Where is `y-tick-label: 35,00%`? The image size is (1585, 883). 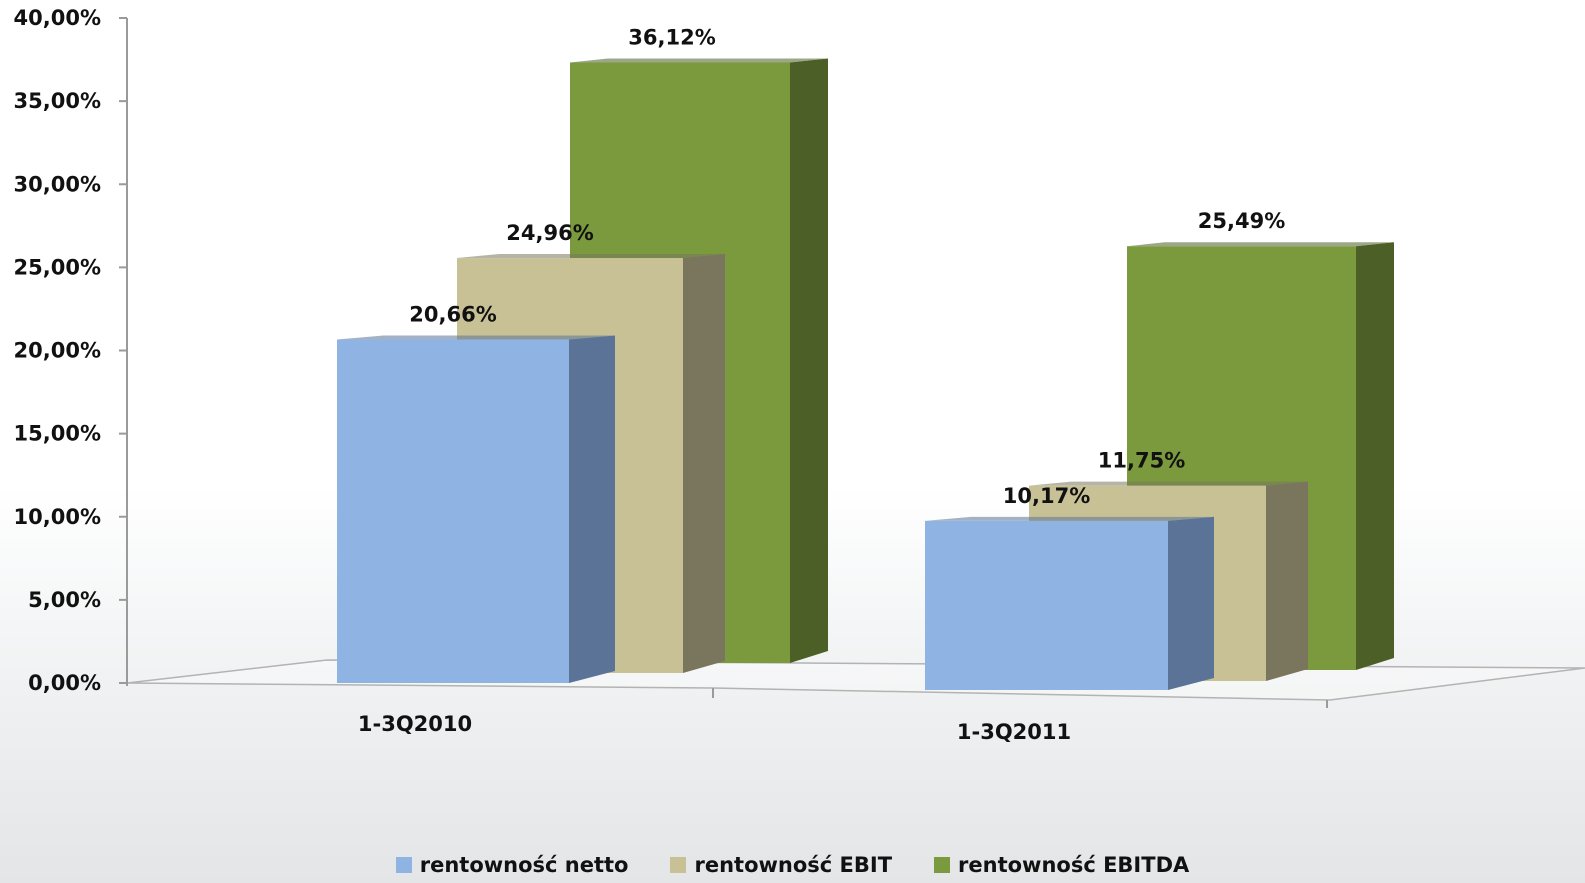
y-tick-label: 35,00% is located at coordinates (57, 101).